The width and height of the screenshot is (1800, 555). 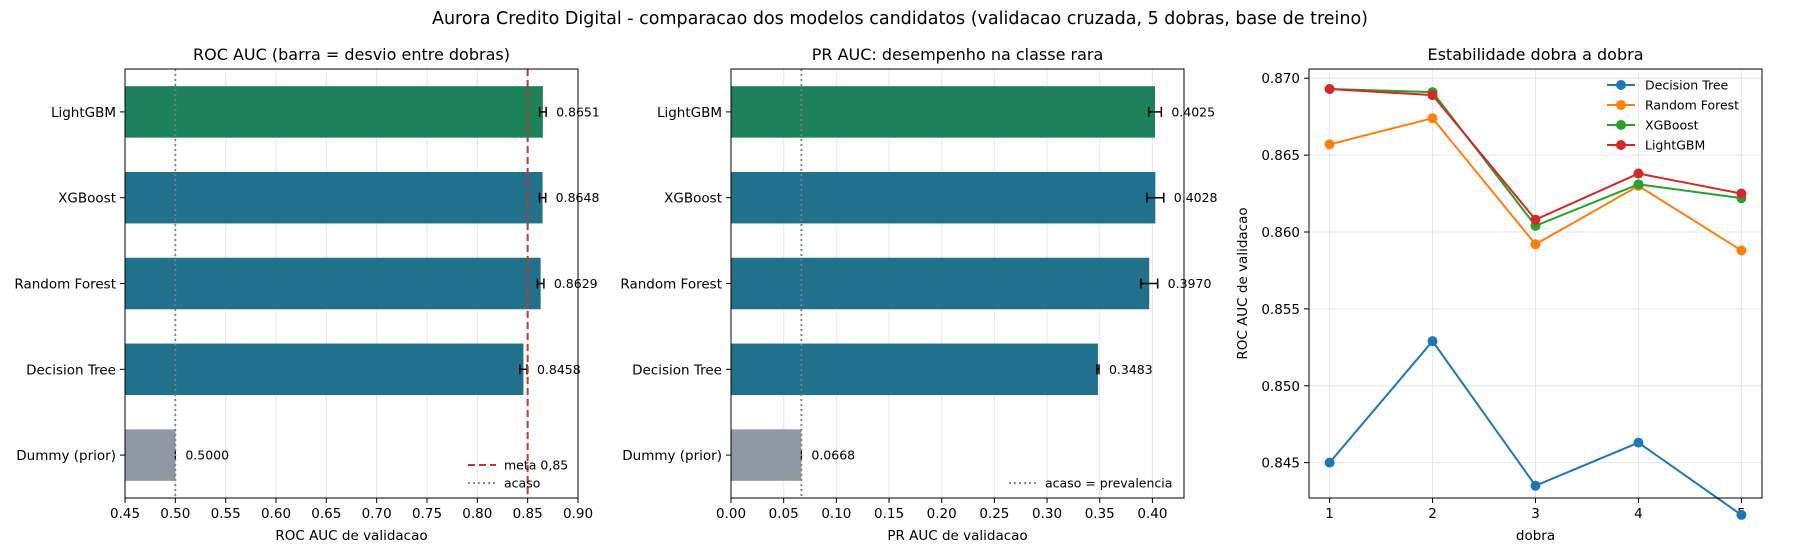 I want to click on data-label: 0.3483, so click(x=1131, y=369).